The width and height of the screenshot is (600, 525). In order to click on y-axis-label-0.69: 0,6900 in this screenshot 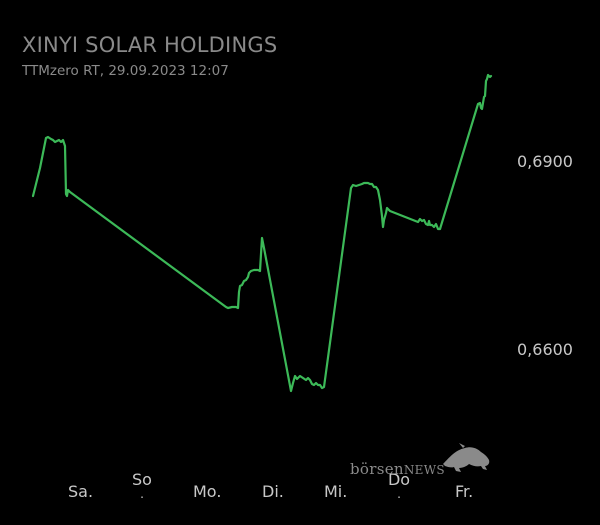, I will do `click(545, 161)`.